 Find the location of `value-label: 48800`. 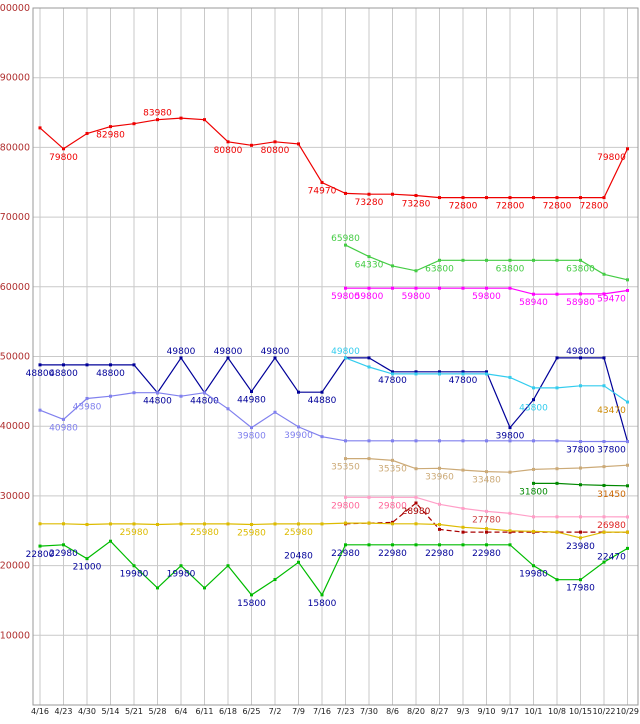

value-label: 48800 is located at coordinates (110, 374).